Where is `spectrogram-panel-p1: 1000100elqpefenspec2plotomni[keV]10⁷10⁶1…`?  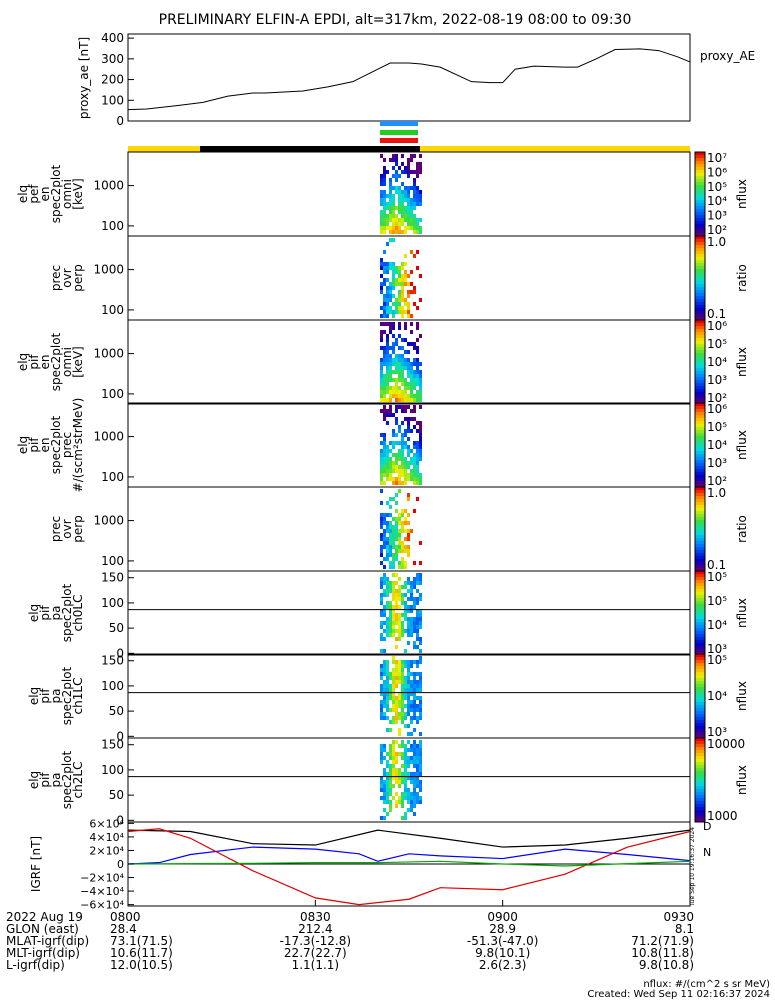
spectrogram-panel-p1: 1000100elqpefenspec2plotomni[keV]10⁷10⁶1… is located at coordinates (382, 194).